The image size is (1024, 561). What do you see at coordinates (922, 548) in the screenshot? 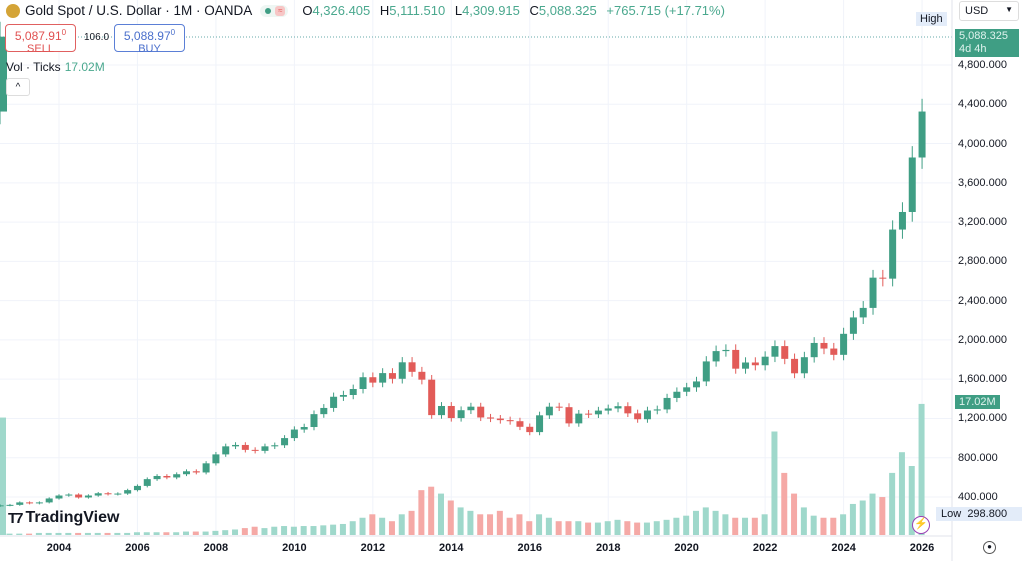
I see `time-tick-label: 2026` at bounding box center [922, 548].